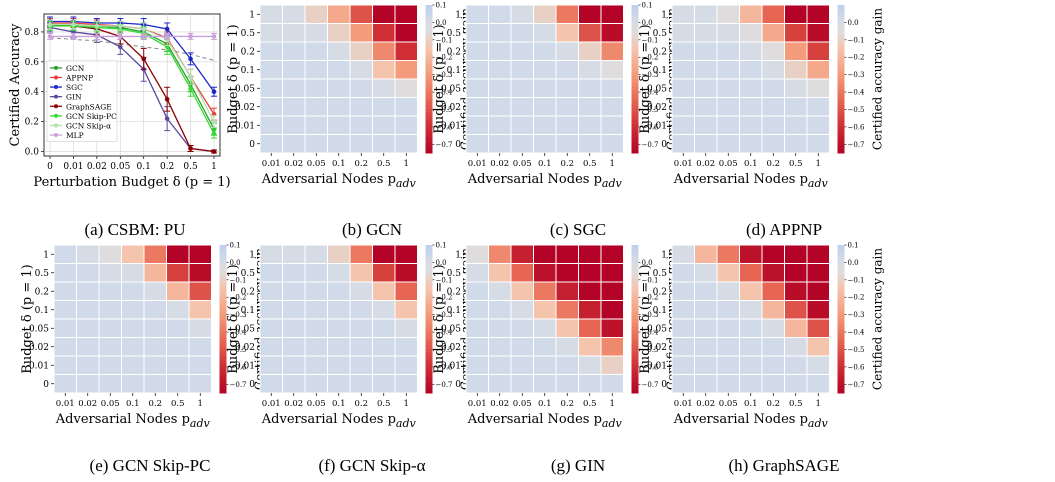 The width and height of the screenshot is (1055, 482). I want to click on legend-entry: GIN, so click(74, 97).